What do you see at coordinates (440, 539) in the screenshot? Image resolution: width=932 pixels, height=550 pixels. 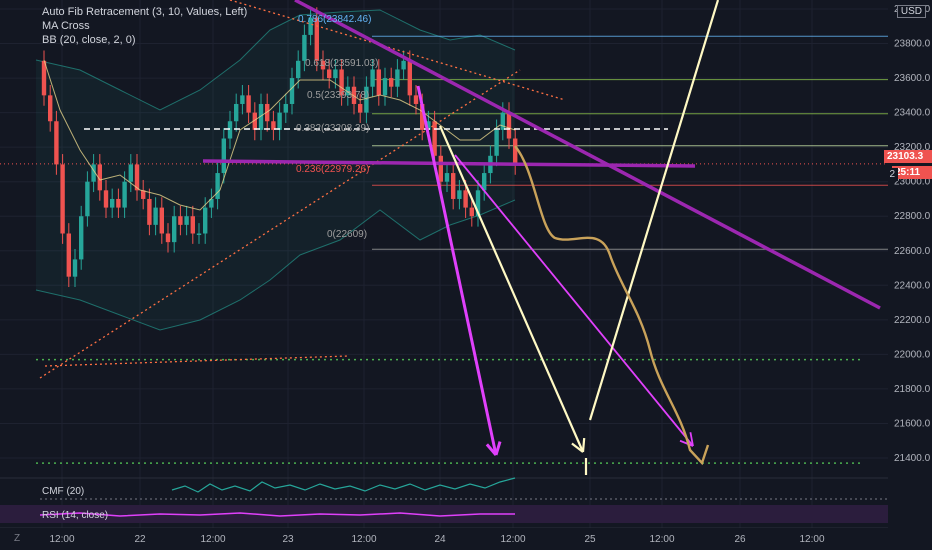 I see `time-tick: 24` at bounding box center [440, 539].